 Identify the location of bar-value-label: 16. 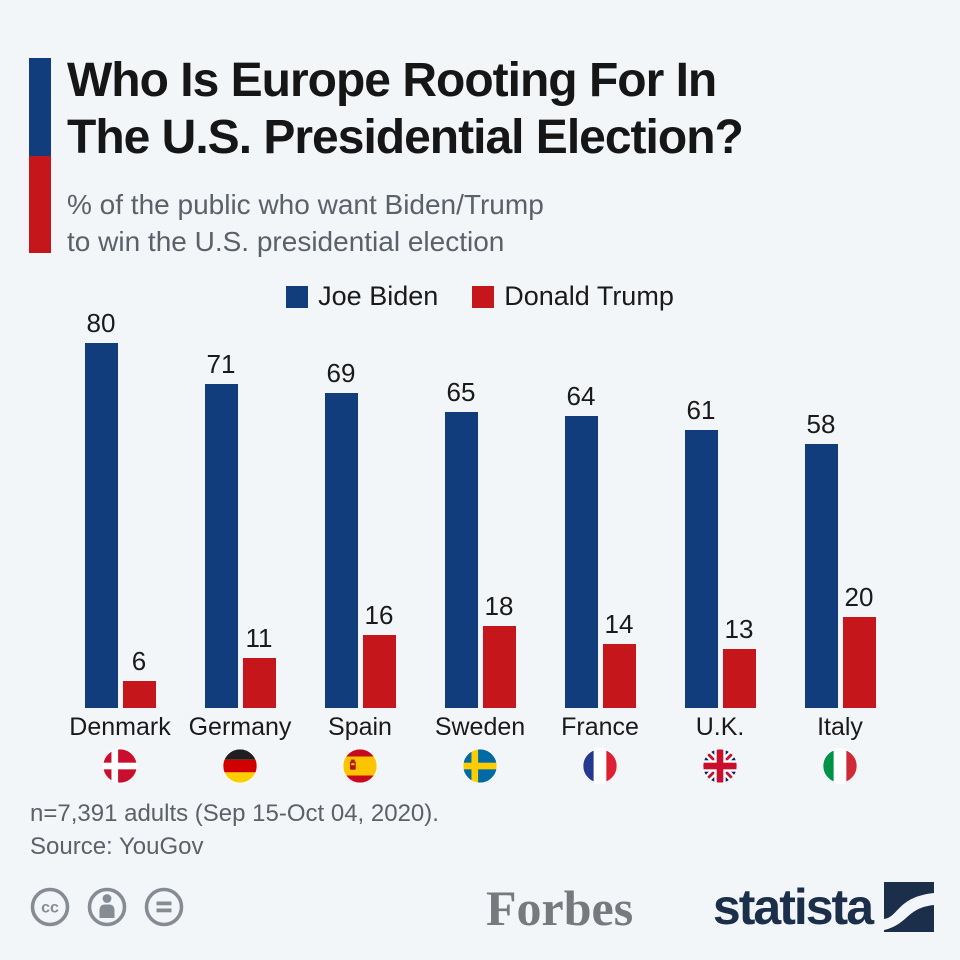
(379, 615).